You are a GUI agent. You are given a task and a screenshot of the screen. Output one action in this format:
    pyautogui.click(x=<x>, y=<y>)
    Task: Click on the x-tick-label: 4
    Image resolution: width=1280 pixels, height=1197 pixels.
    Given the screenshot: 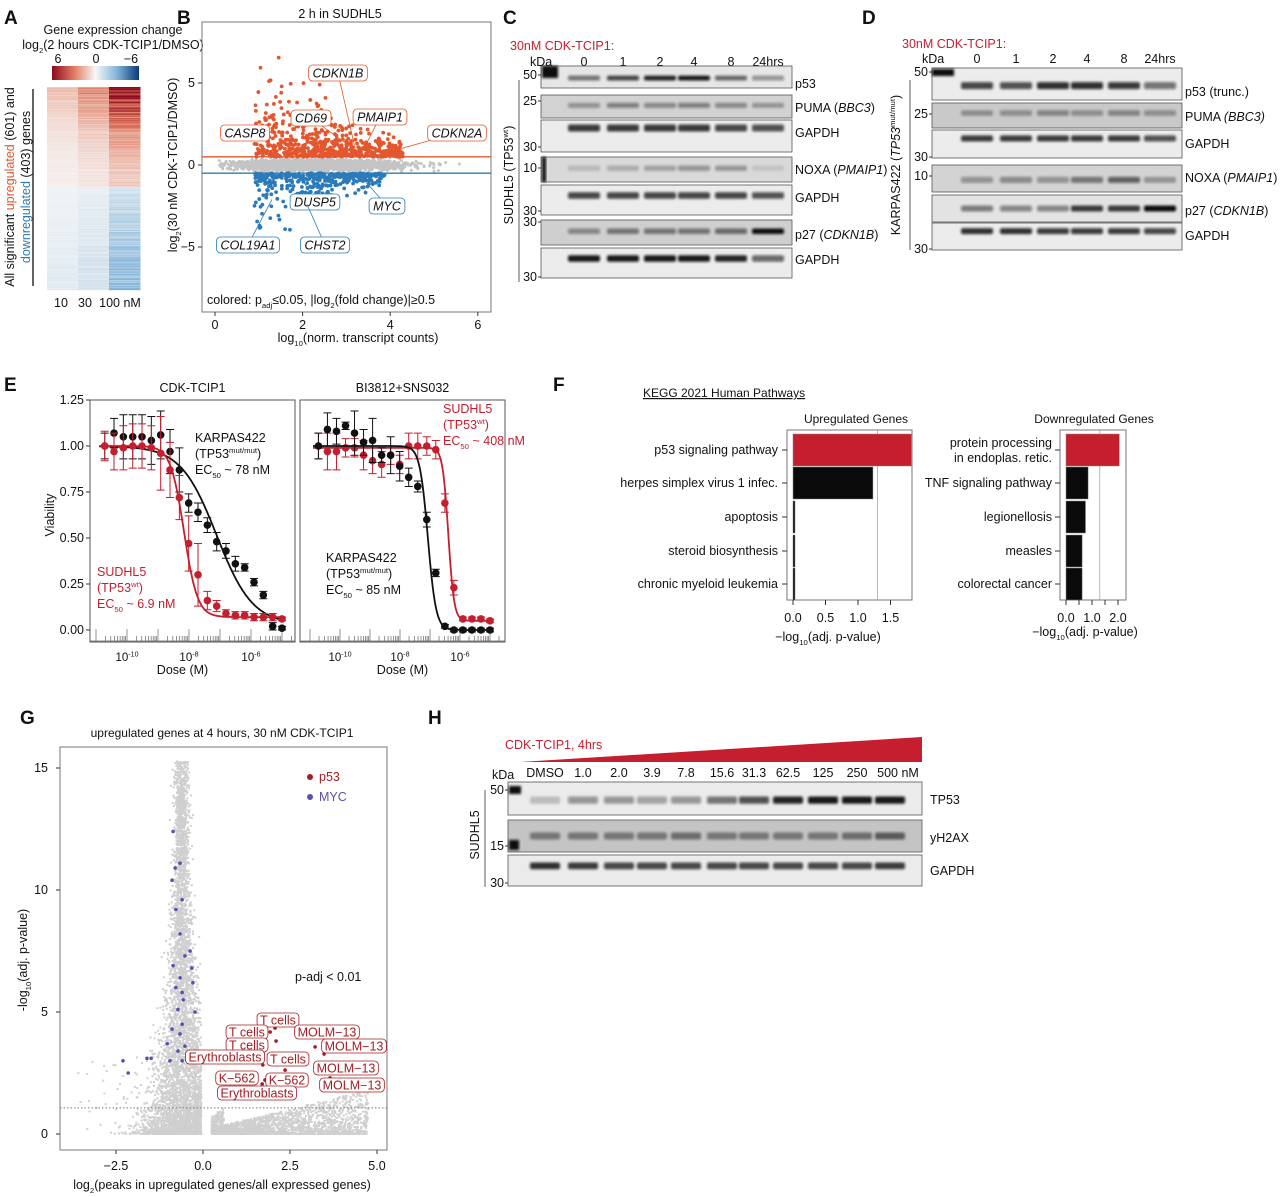 What is the action you would take?
    pyautogui.click(x=390, y=325)
    